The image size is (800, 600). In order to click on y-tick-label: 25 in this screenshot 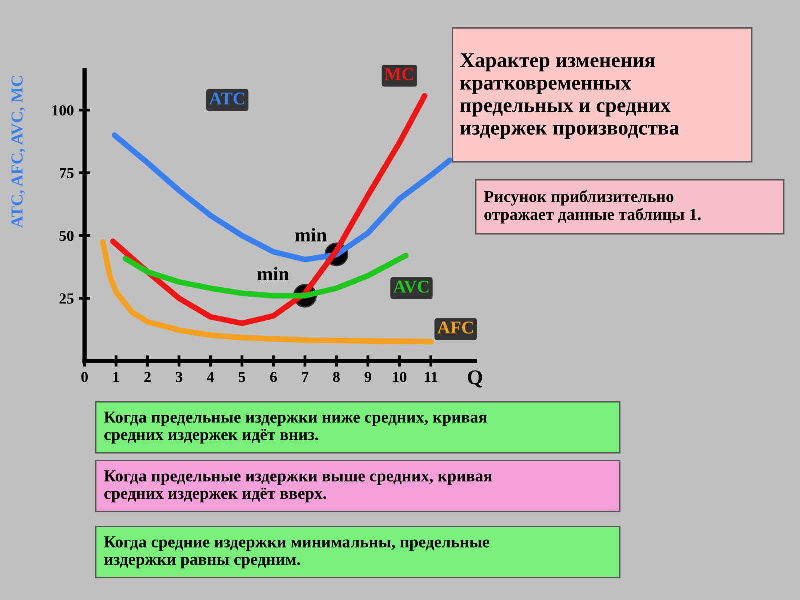, I will do `click(67, 299)`.